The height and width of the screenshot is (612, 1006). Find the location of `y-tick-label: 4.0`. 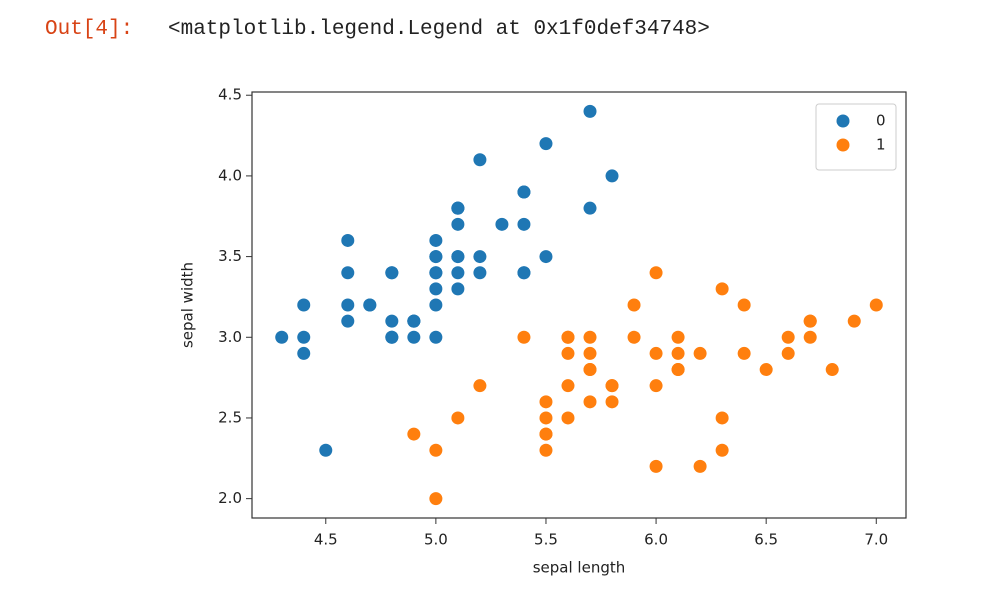

y-tick-label: 4.0 is located at coordinates (230, 175).